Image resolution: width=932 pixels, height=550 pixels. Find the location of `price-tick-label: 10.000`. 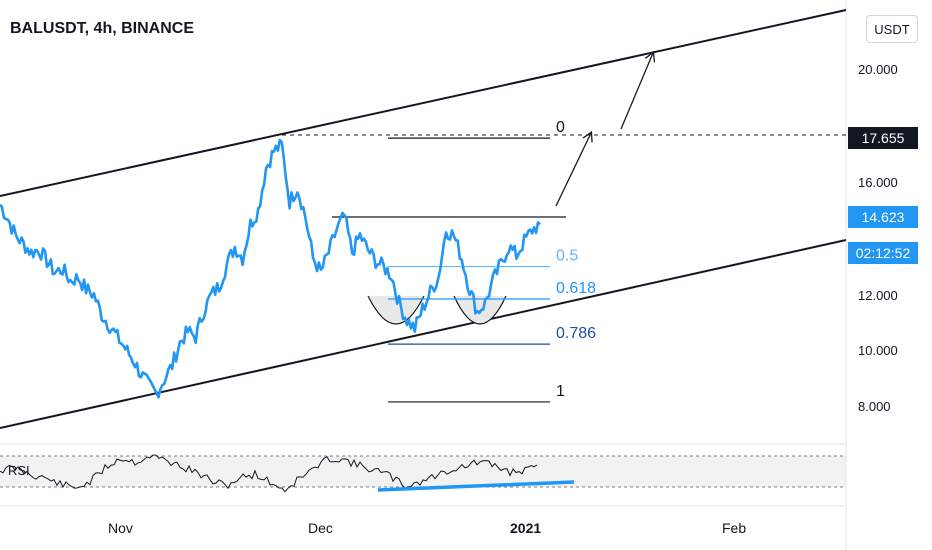

price-tick-label: 10.000 is located at coordinates (878, 350).